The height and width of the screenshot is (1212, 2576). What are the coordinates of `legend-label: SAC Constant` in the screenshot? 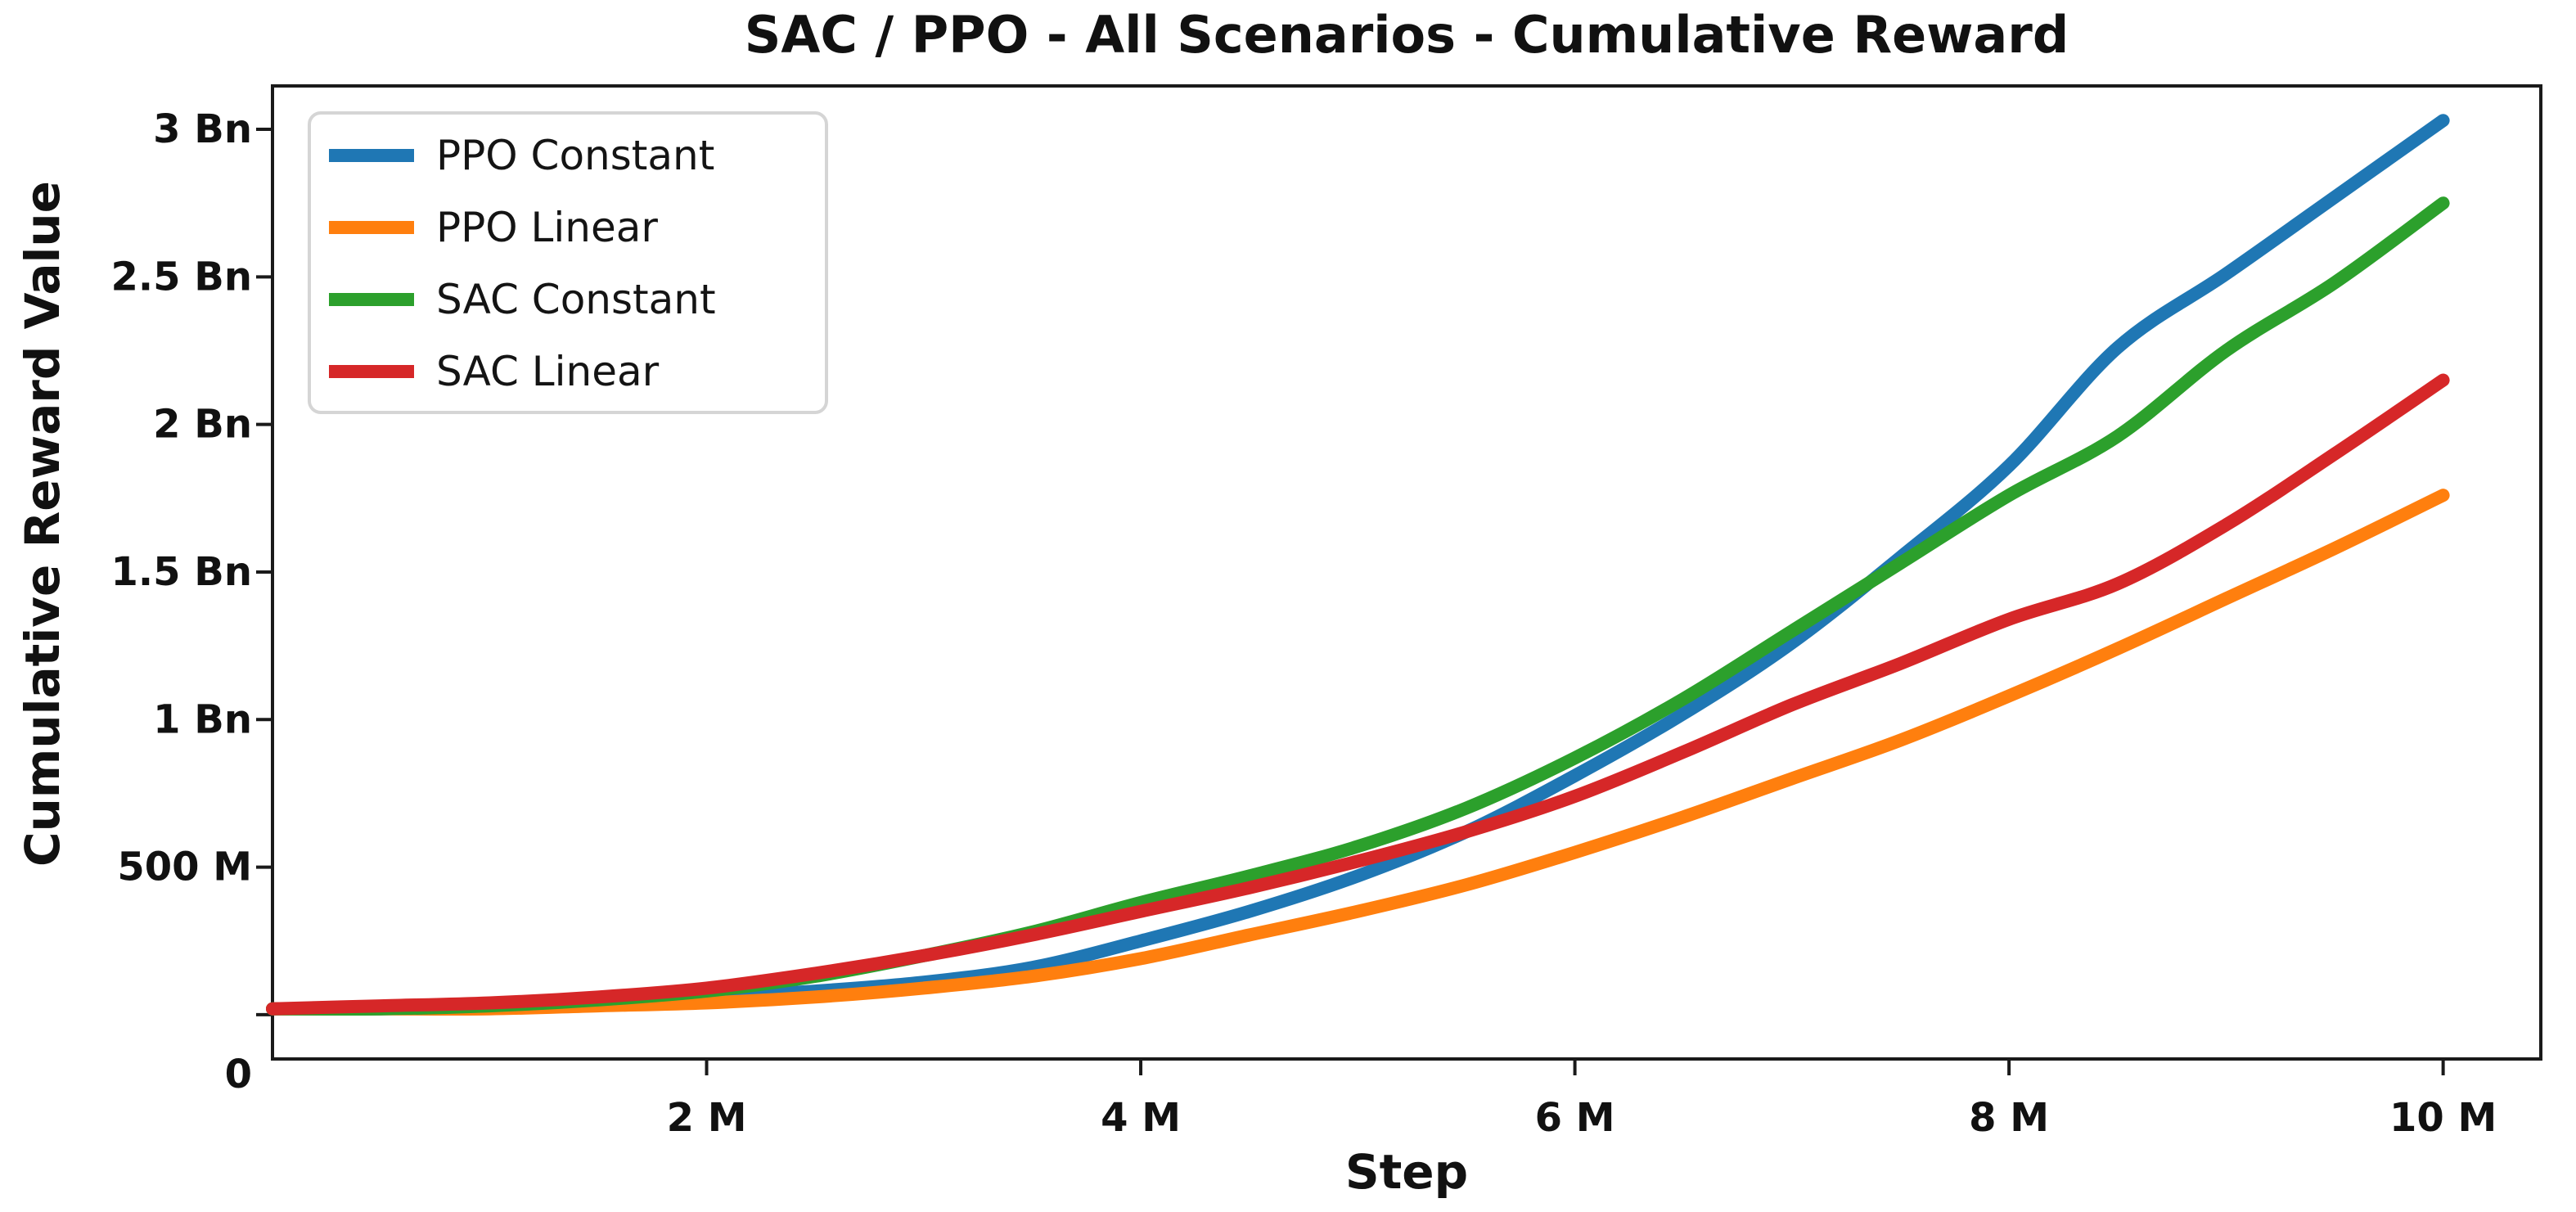 It's located at (576, 299).